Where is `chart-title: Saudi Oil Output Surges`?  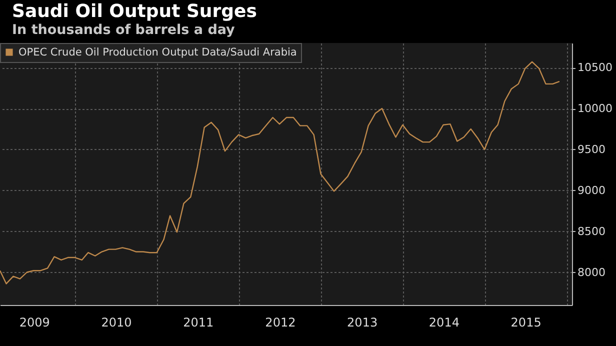
chart-title: Saudi Oil Output Surges is located at coordinates (134, 11).